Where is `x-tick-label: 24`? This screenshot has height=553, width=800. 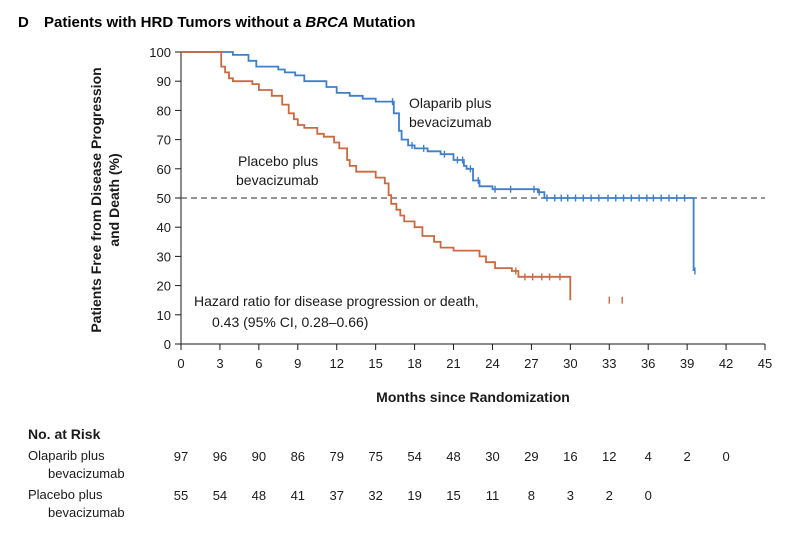 x-tick-label: 24 is located at coordinates (492, 363).